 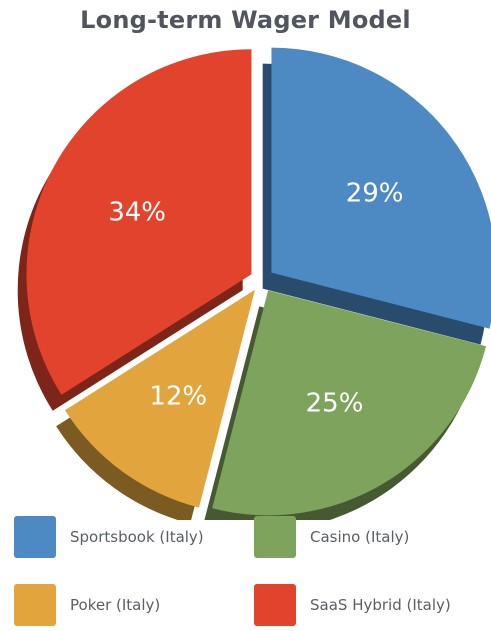 What do you see at coordinates (375, 194) in the screenshot?
I see `pie-label-sportsbook: 29%` at bounding box center [375, 194].